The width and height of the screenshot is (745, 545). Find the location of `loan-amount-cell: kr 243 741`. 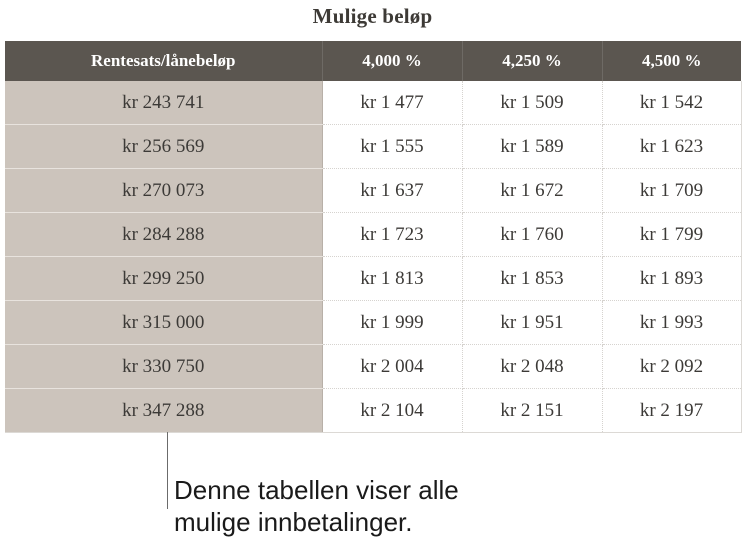

loan-amount-cell: kr 243 741 is located at coordinates (164, 103).